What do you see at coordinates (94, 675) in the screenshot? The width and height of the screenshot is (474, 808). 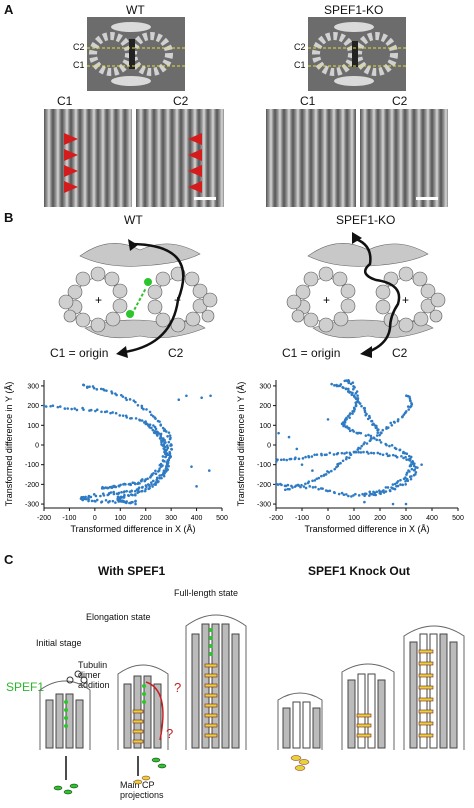 I see `tubulin-label: Tubulin dimer addition` at bounding box center [94, 675].